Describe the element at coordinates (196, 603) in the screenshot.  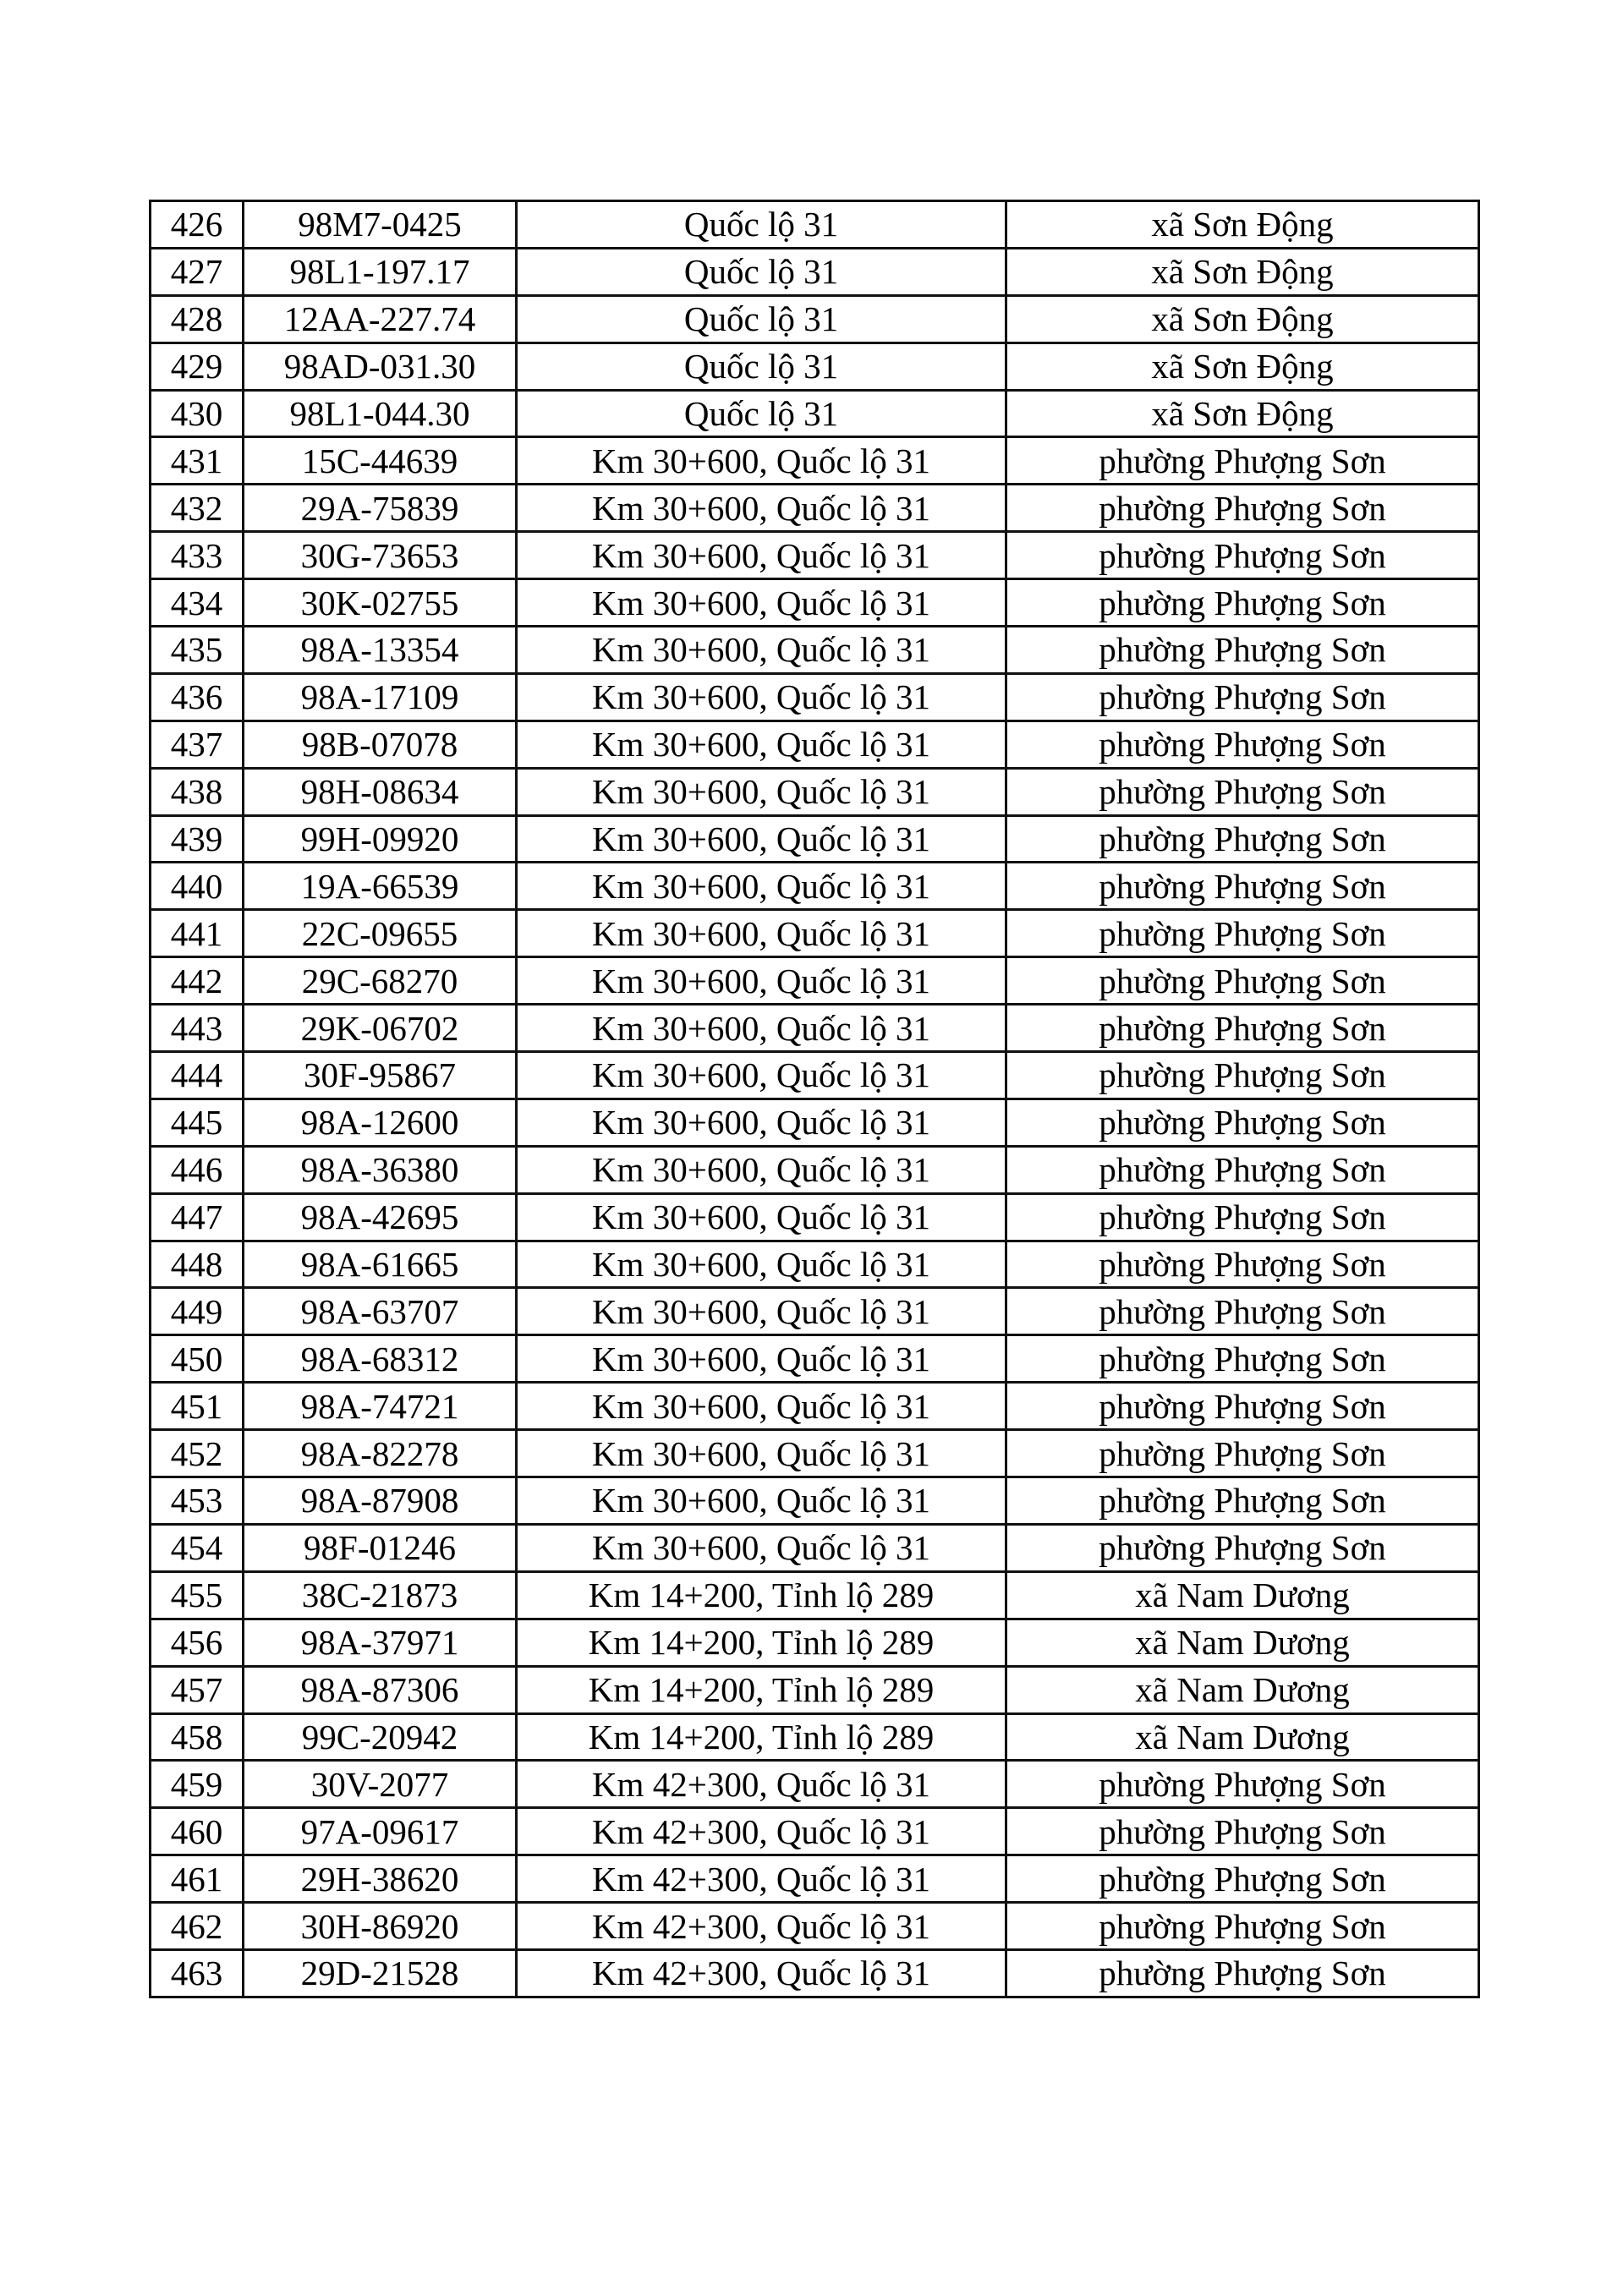
I see `row-number-cell: 434` at that location.